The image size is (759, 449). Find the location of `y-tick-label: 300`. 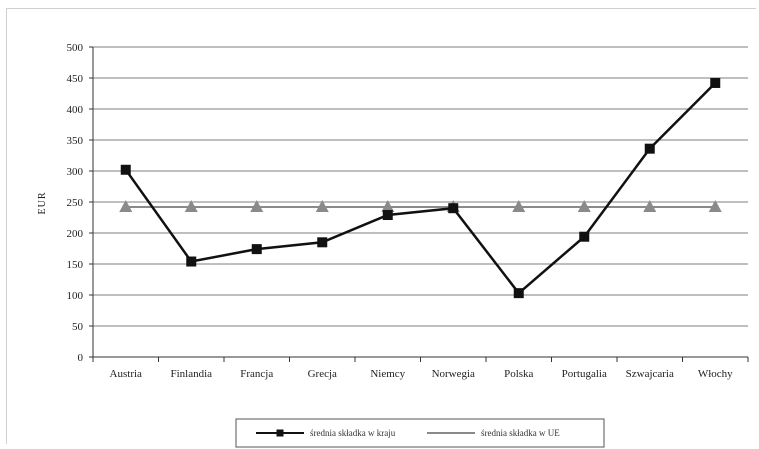

y-tick-label: 300 is located at coordinates (75, 172).